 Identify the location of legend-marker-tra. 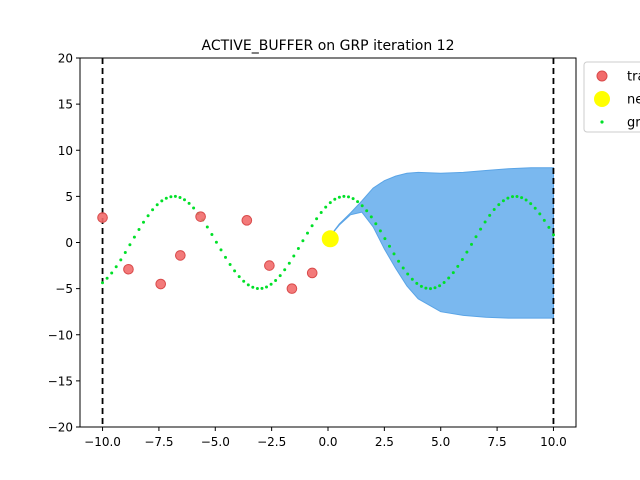
(602, 76).